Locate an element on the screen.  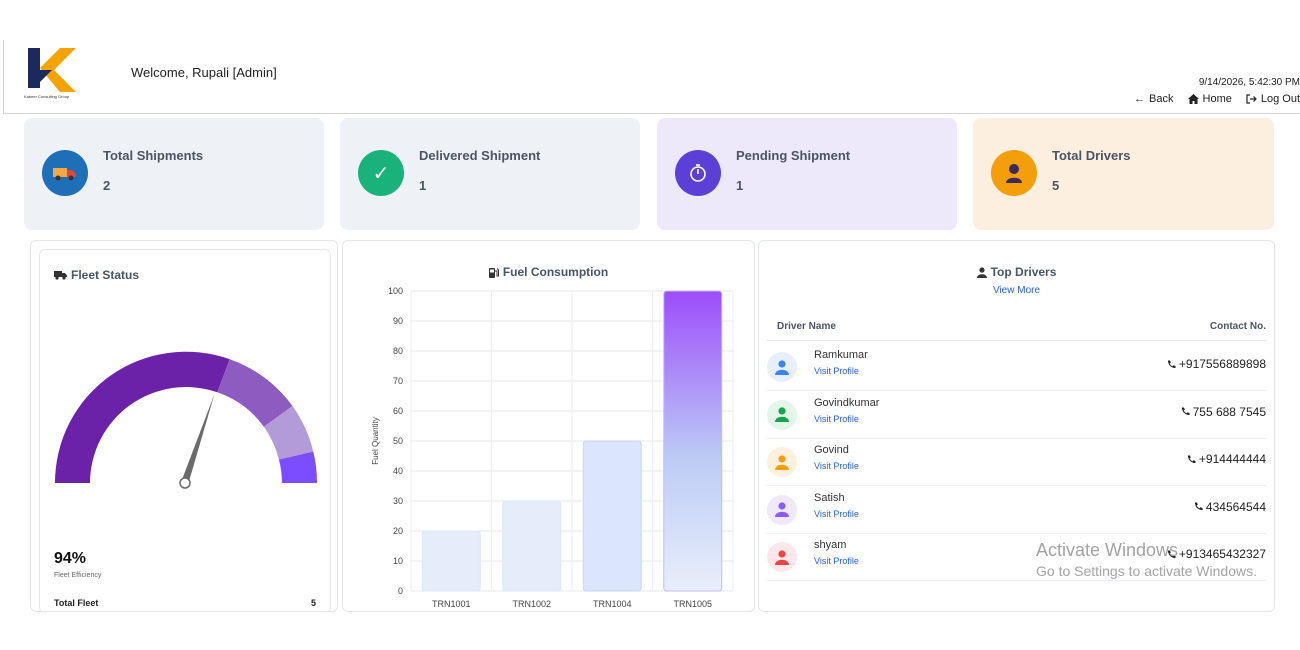
stat-value: 1 is located at coordinates (740, 185).